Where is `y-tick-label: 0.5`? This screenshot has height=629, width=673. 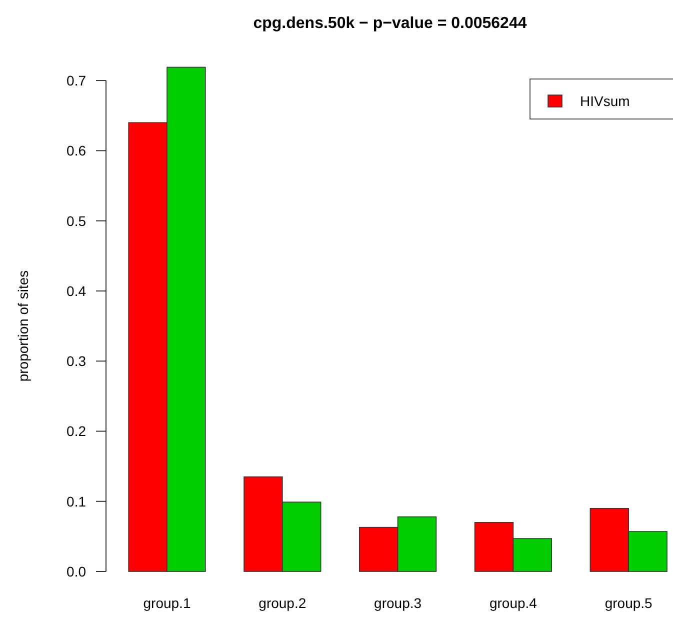
y-tick-label: 0.5 is located at coordinates (76, 220).